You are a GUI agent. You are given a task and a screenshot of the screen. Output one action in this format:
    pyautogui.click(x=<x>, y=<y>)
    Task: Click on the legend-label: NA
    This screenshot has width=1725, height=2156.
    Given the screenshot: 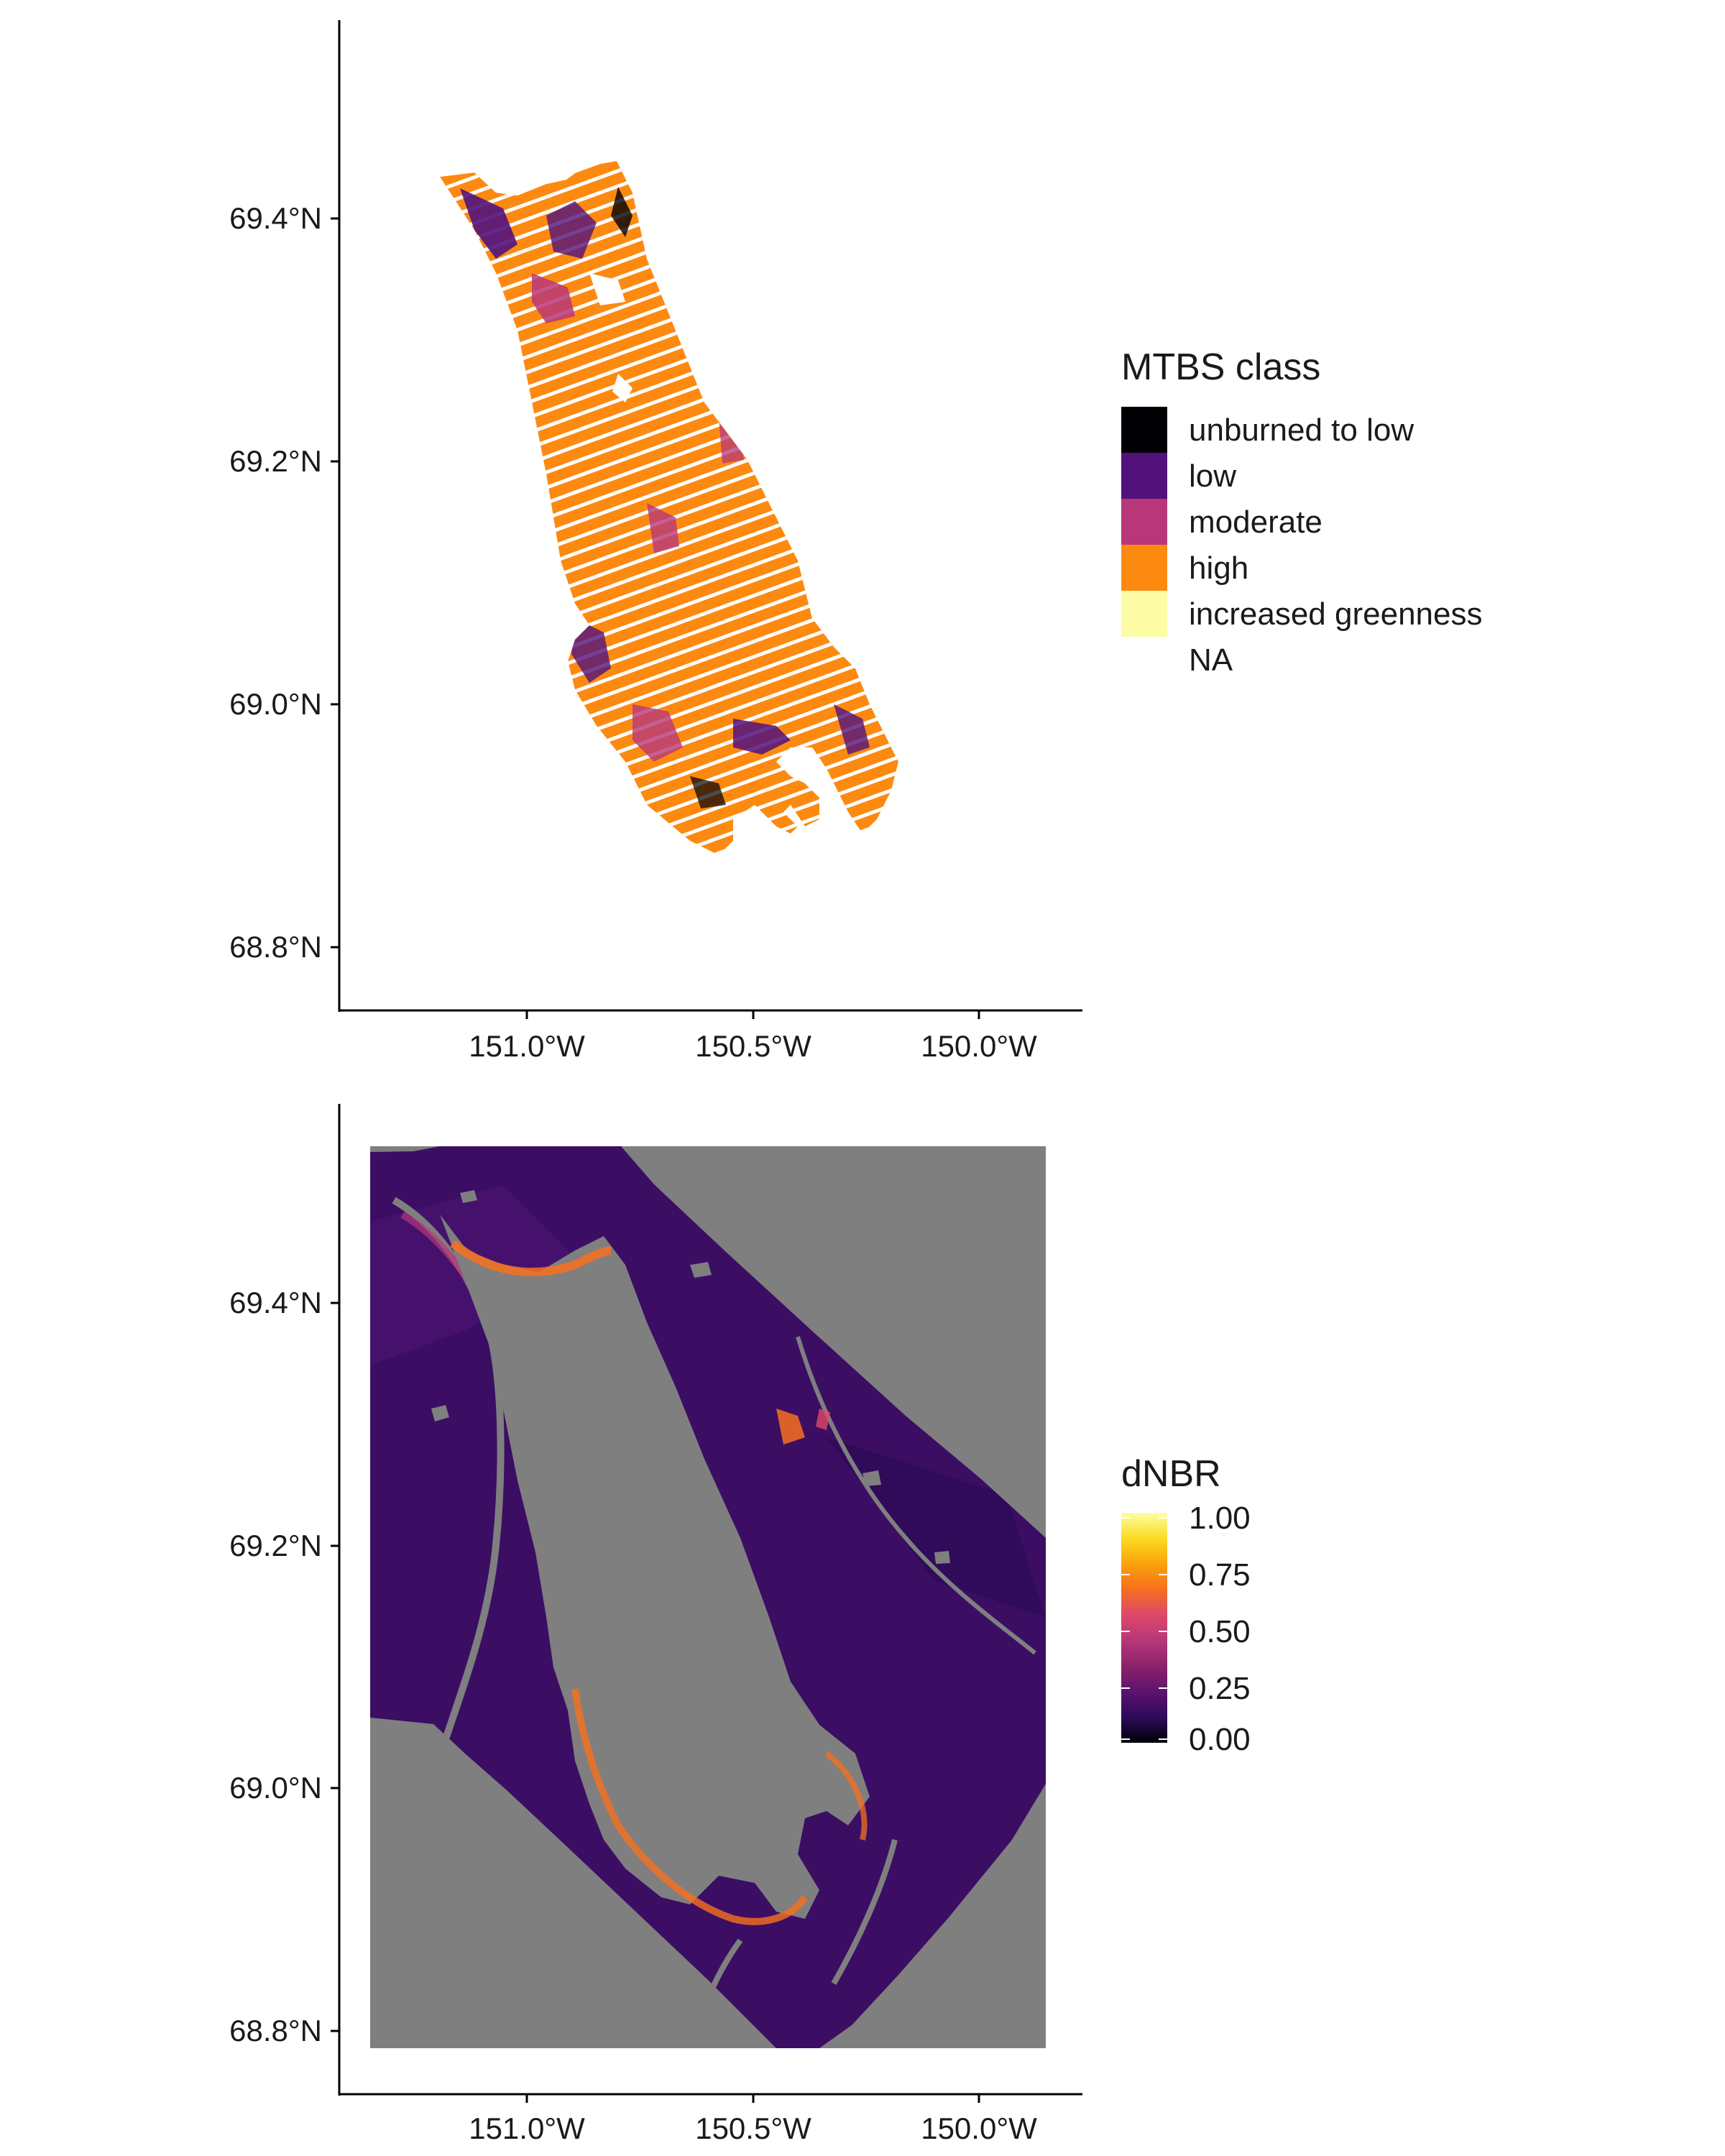 What is the action you would take?
    pyautogui.click(x=1211, y=660)
    